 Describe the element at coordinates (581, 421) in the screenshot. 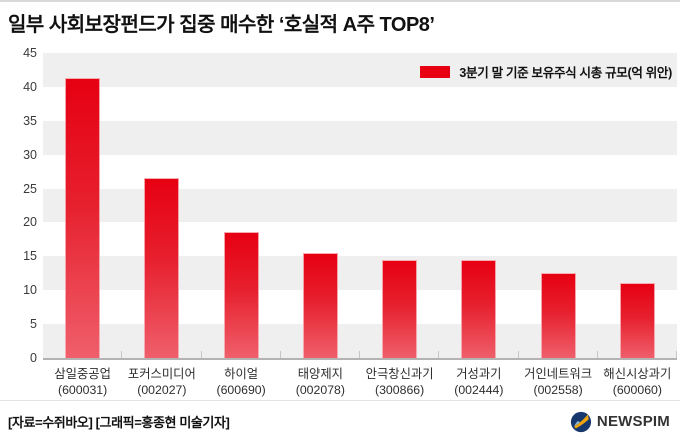

I see `newspim-globe-icon` at that location.